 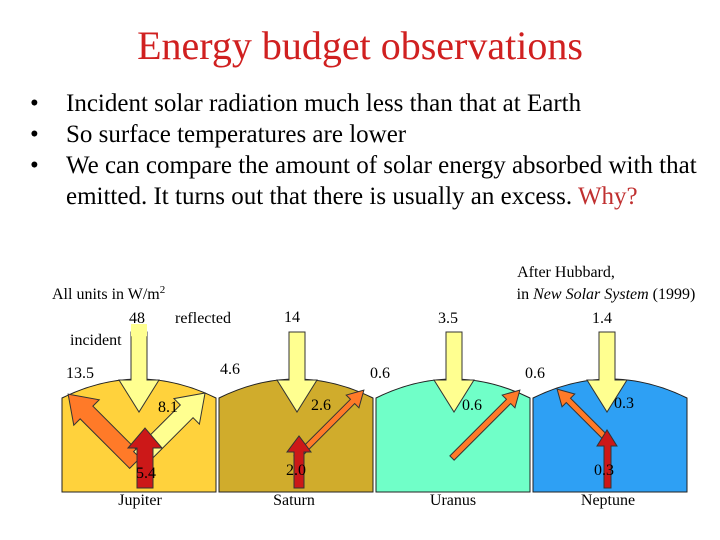 I want to click on saturn-reflected-value: 0.6, so click(x=380, y=373).